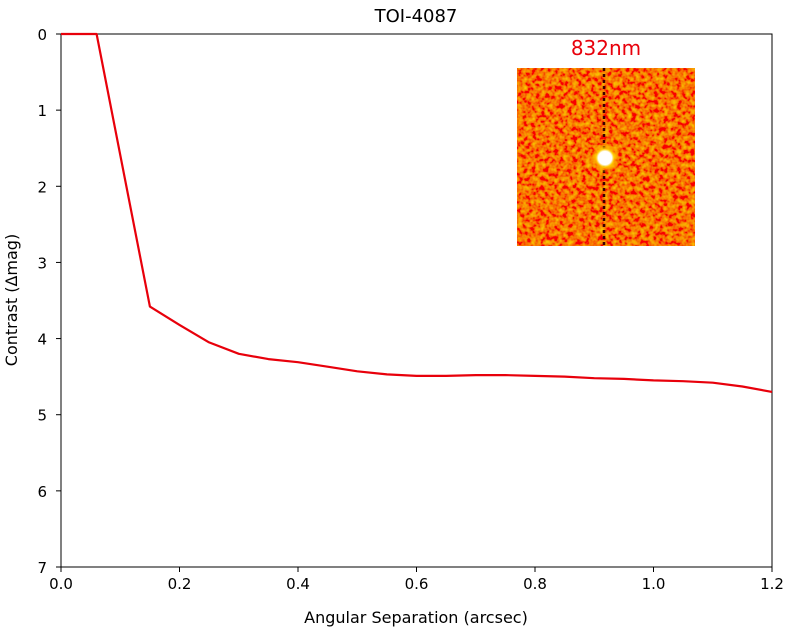  What do you see at coordinates (42, 416) in the screenshot?
I see `y-tick-label: 5` at bounding box center [42, 416].